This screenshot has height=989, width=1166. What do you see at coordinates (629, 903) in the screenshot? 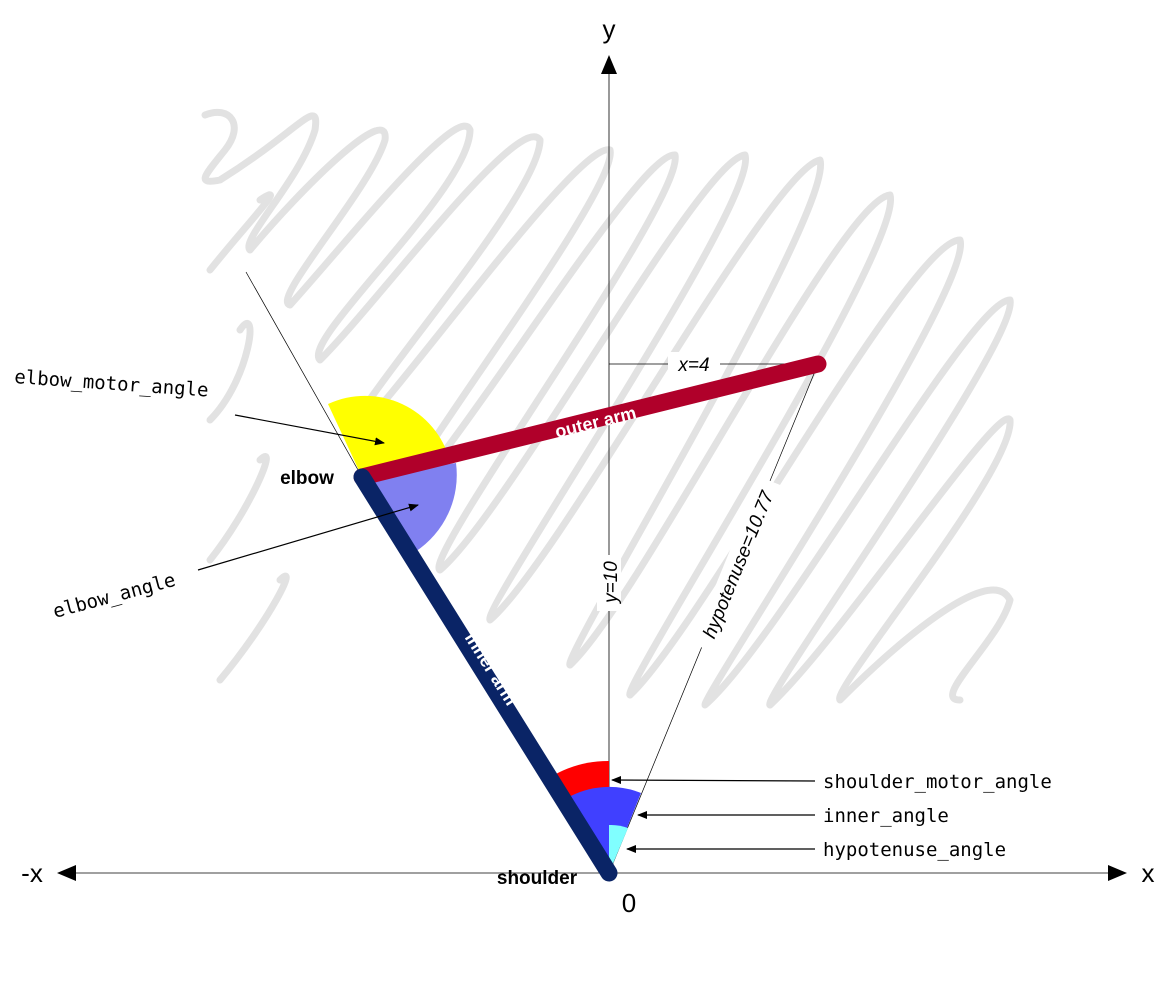
I see `origin-label: 0` at bounding box center [629, 903].